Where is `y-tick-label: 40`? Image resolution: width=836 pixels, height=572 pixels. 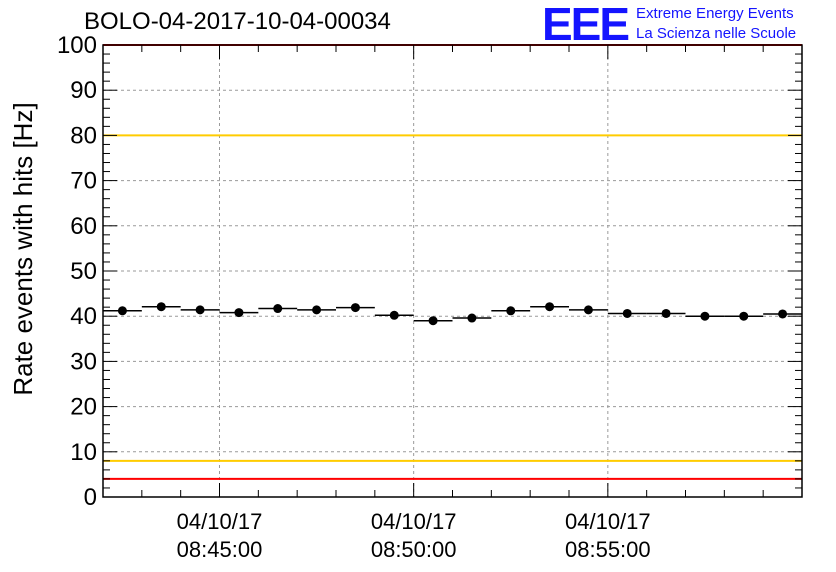 y-tick-label: 40 is located at coordinates (83, 316).